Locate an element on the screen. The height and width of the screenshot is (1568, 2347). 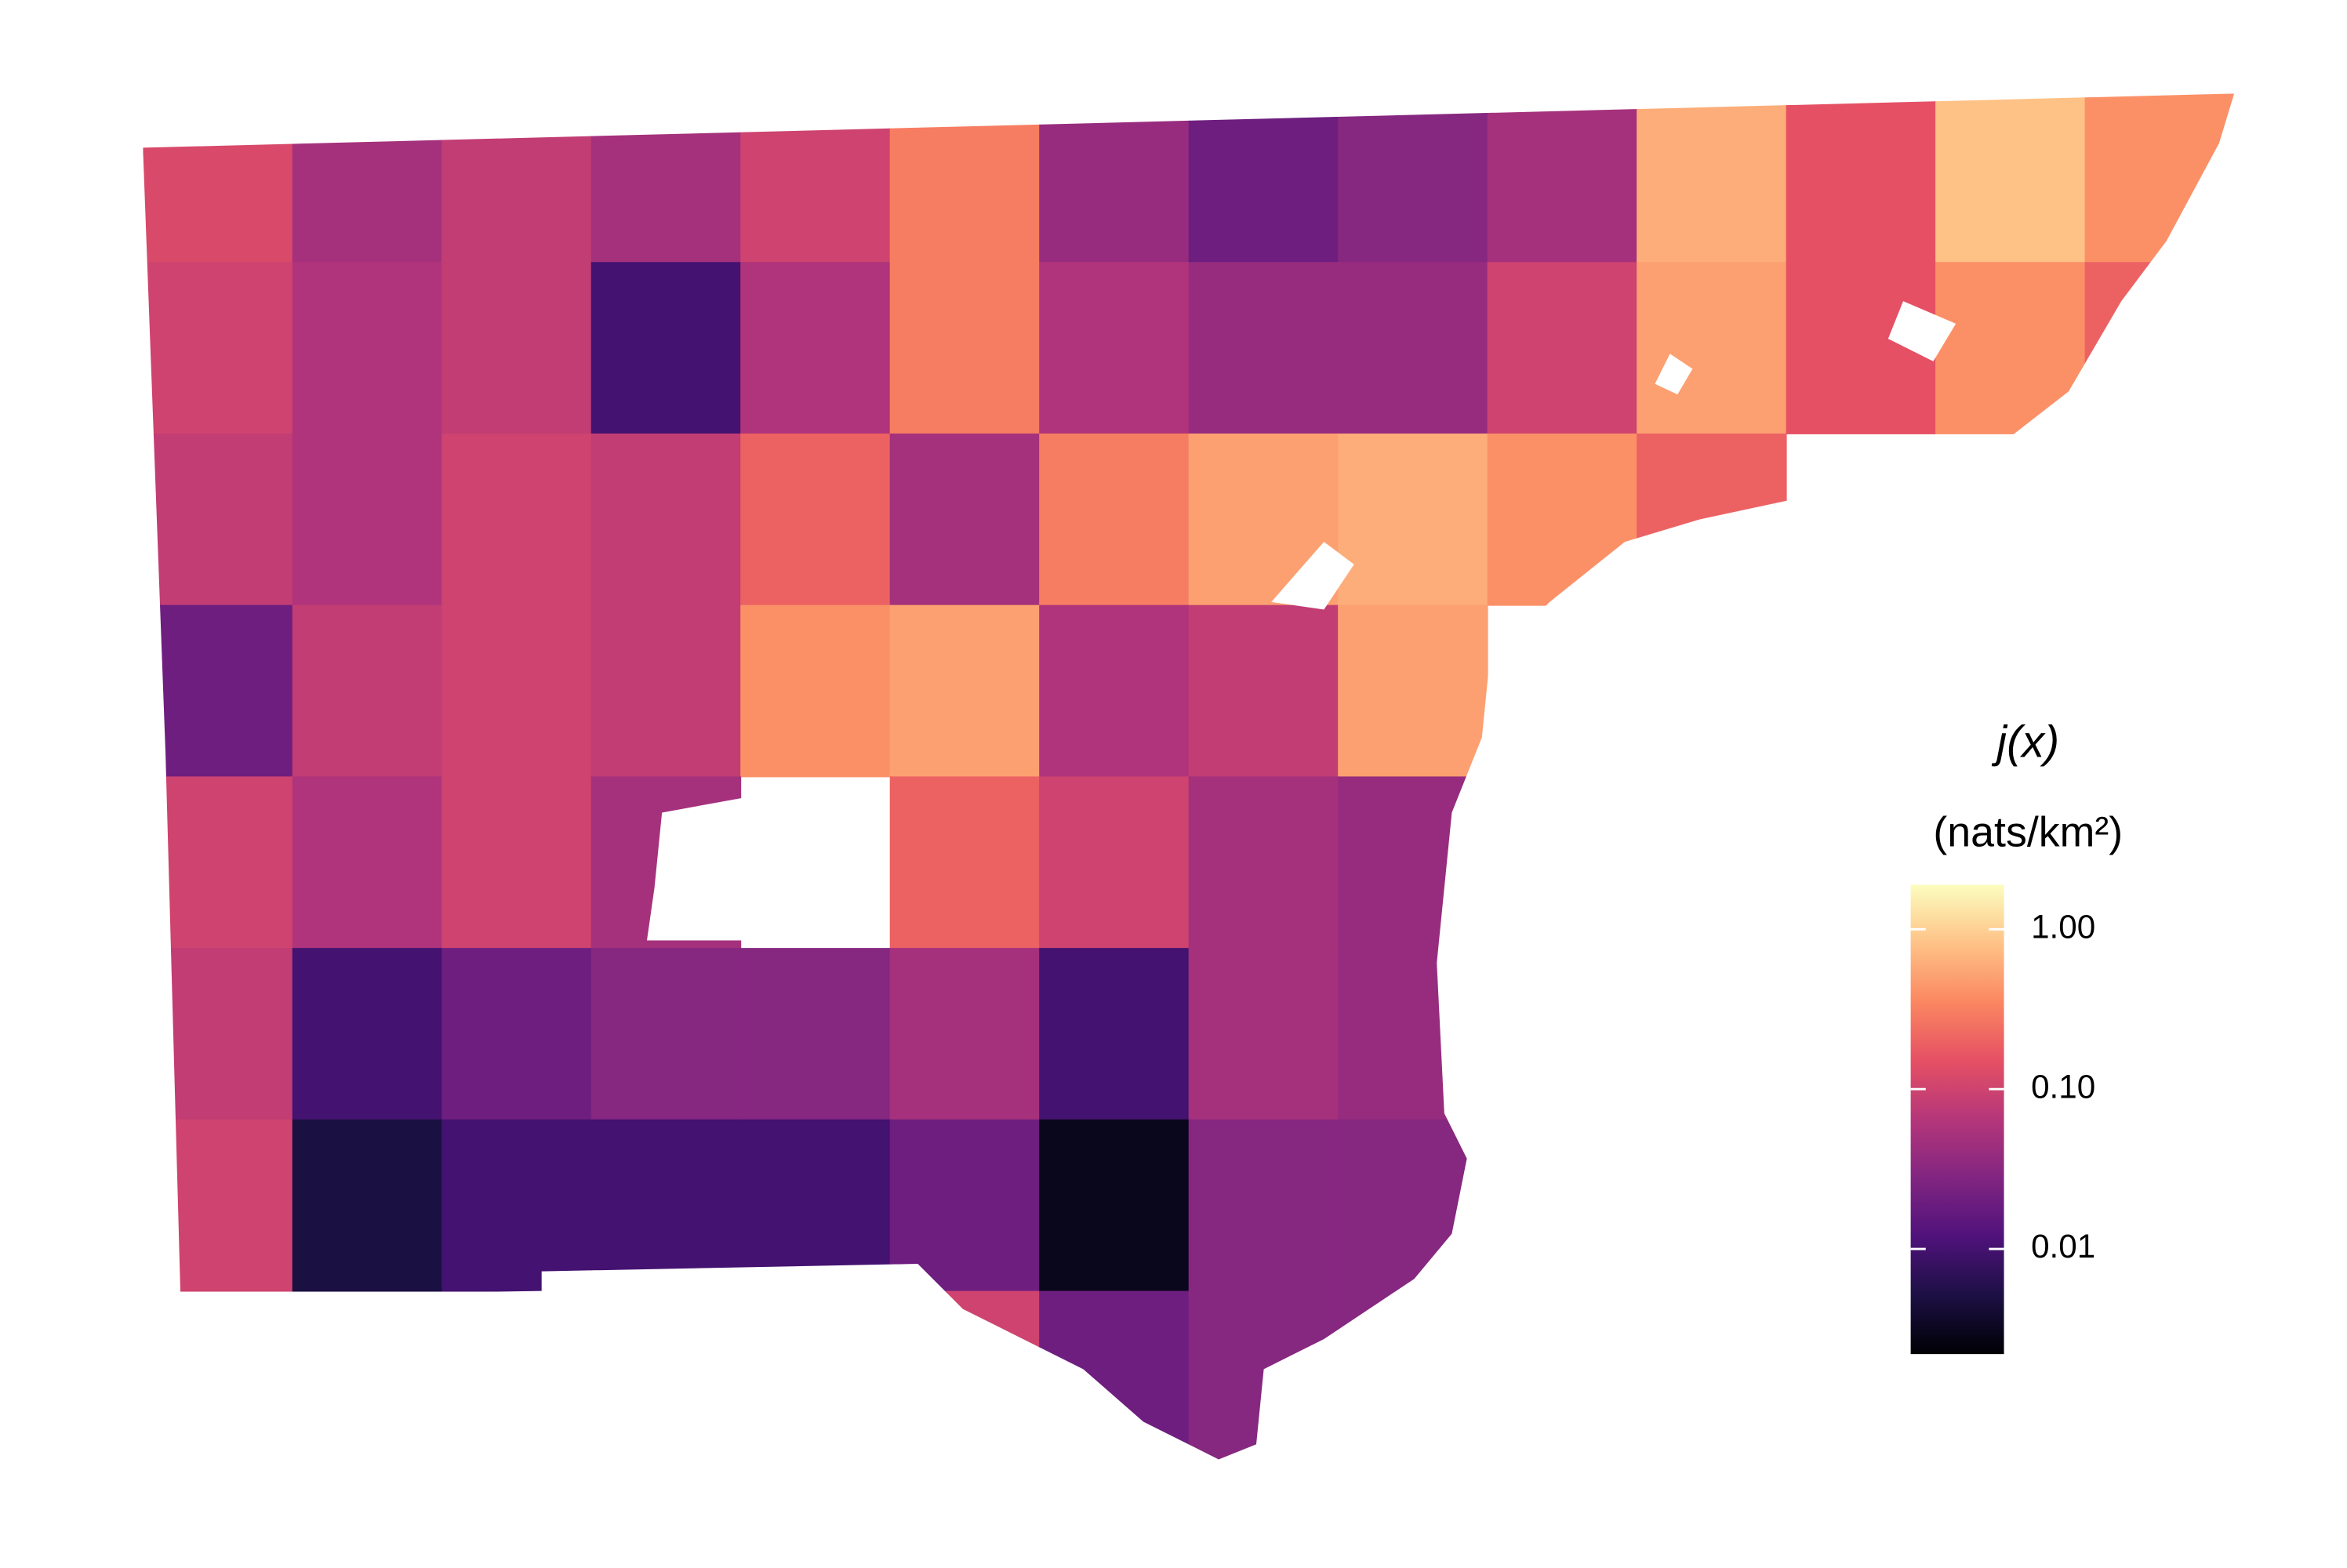
colorbar-tick-label: 0.01 is located at coordinates (2063, 1246).